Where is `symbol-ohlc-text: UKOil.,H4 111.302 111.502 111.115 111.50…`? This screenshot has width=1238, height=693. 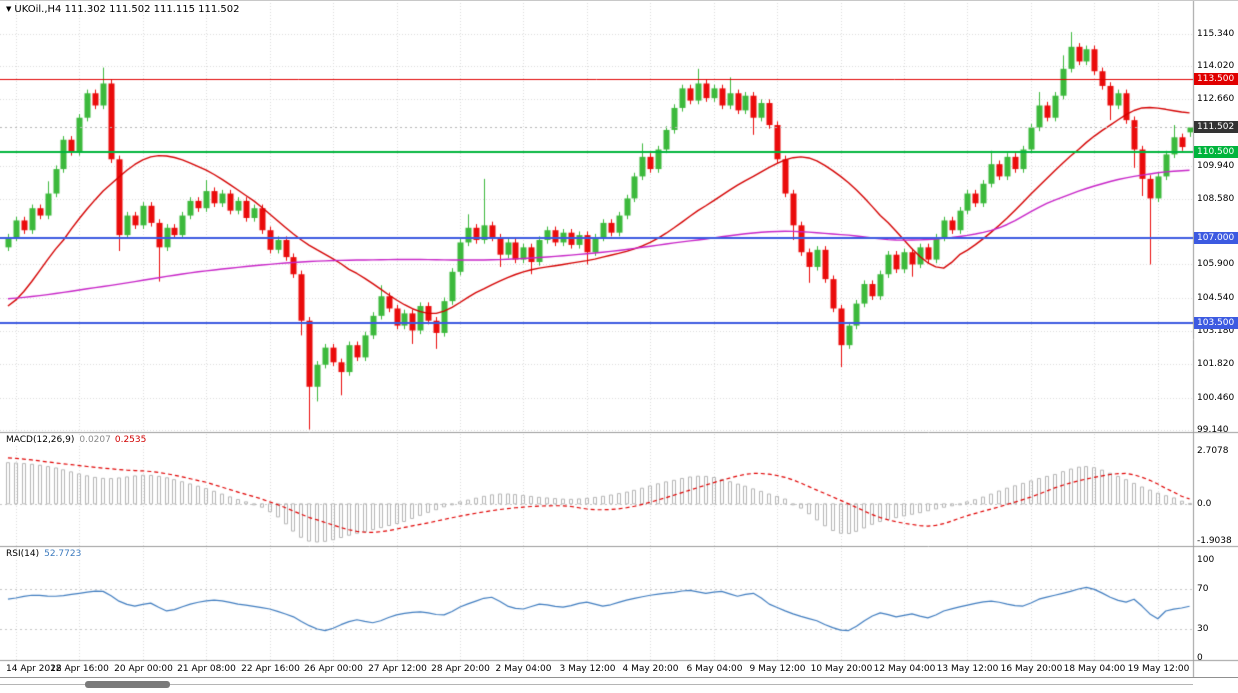 symbol-ohlc-text: UKOil.,H4 111.302 111.502 111.115 111.50… is located at coordinates (127, 9).